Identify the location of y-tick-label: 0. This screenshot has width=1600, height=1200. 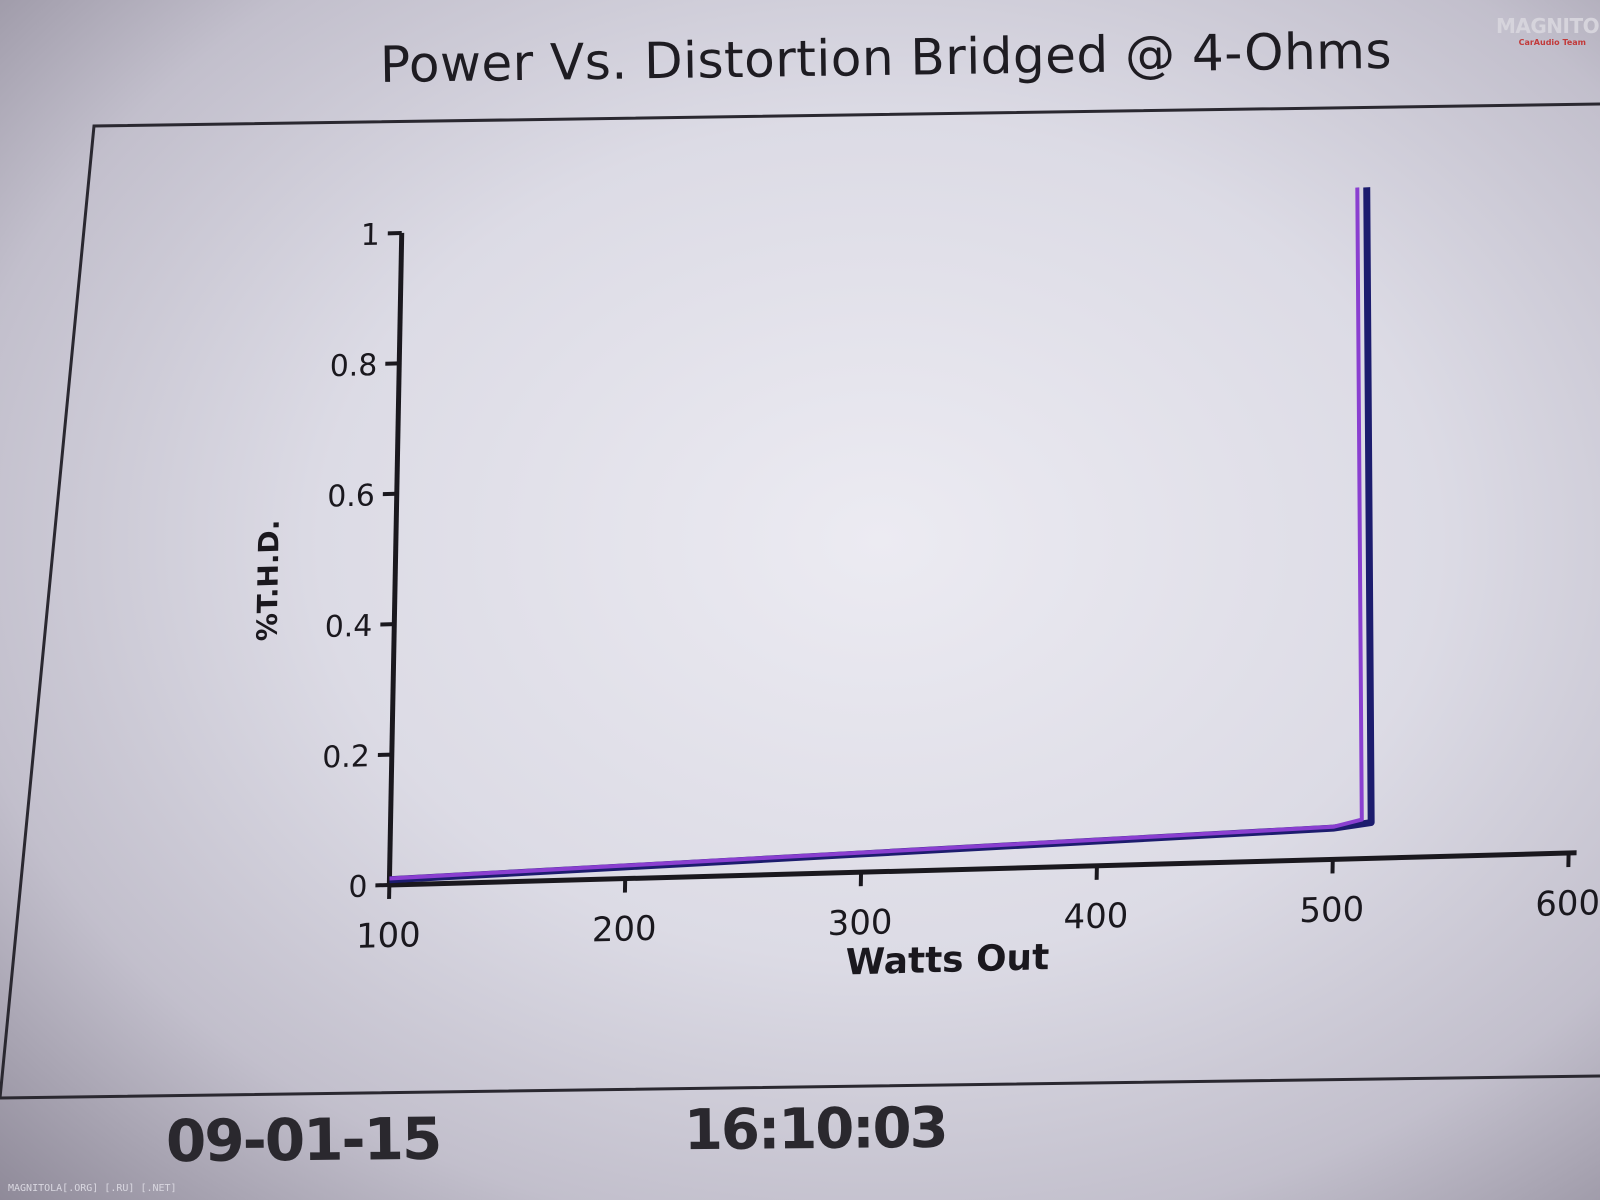
(358, 888).